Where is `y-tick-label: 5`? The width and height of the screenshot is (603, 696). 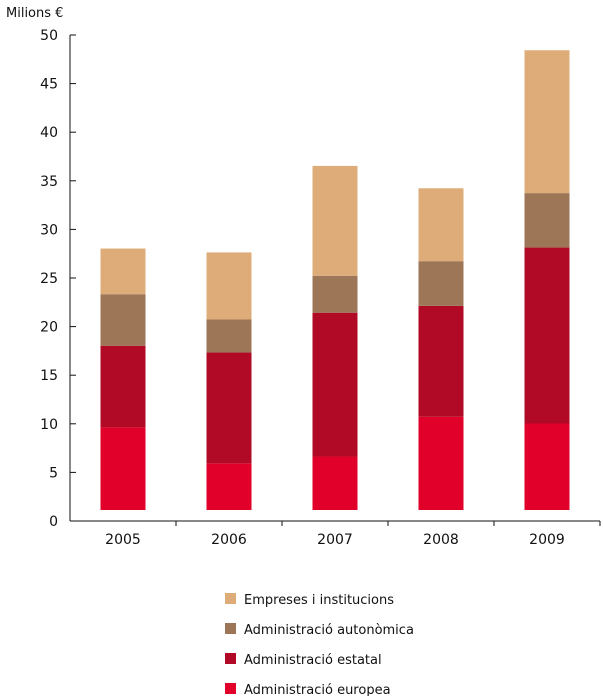
y-tick-label: 5 is located at coordinates (53, 473).